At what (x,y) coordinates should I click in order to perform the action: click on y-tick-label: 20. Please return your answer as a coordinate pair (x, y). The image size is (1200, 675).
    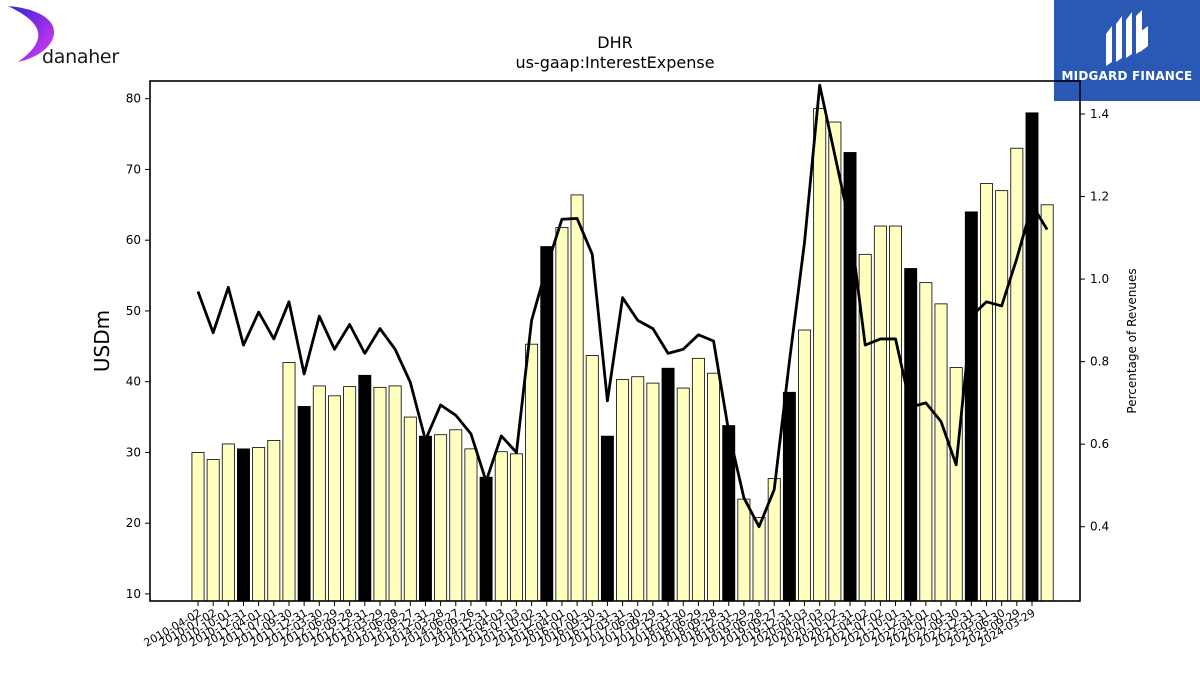
    Looking at the image, I should click on (133, 523).